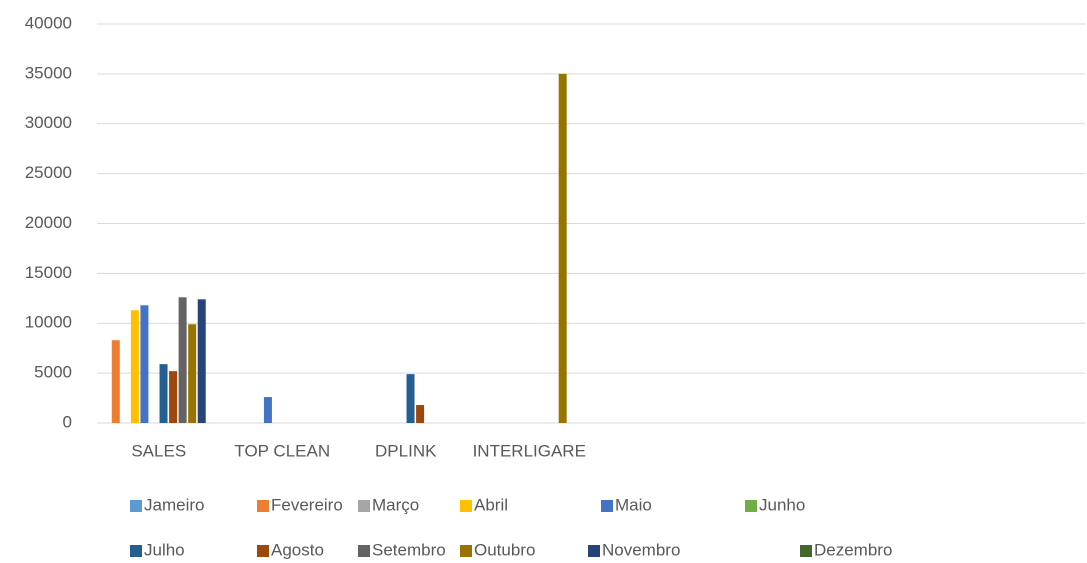 The image size is (1087, 563). What do you see at coordinates (529, 450) in the screenshot?
I see `x-tick-label: INTERLIGARE` at bounding box center [529, 450].